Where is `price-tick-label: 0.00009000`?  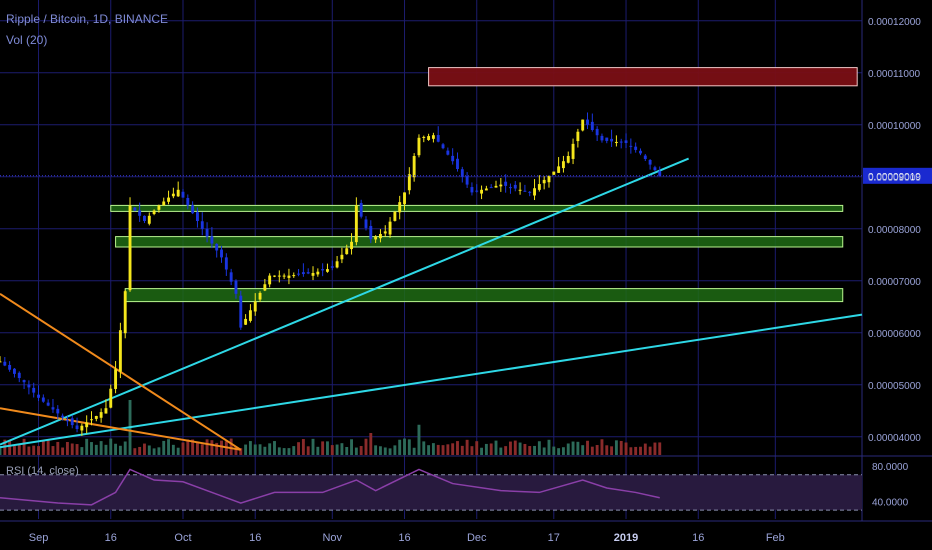 price-tick-label: 0.00009000 is located at coordinates (894, 178).